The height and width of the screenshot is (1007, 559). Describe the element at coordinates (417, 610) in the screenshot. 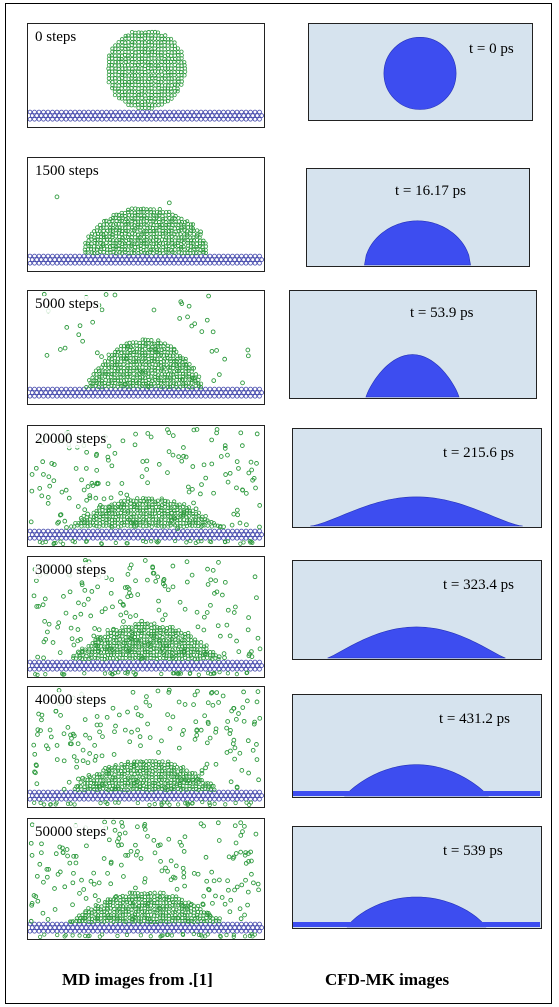

I see `cfd-panel: t = 323.4 ps` at that location.